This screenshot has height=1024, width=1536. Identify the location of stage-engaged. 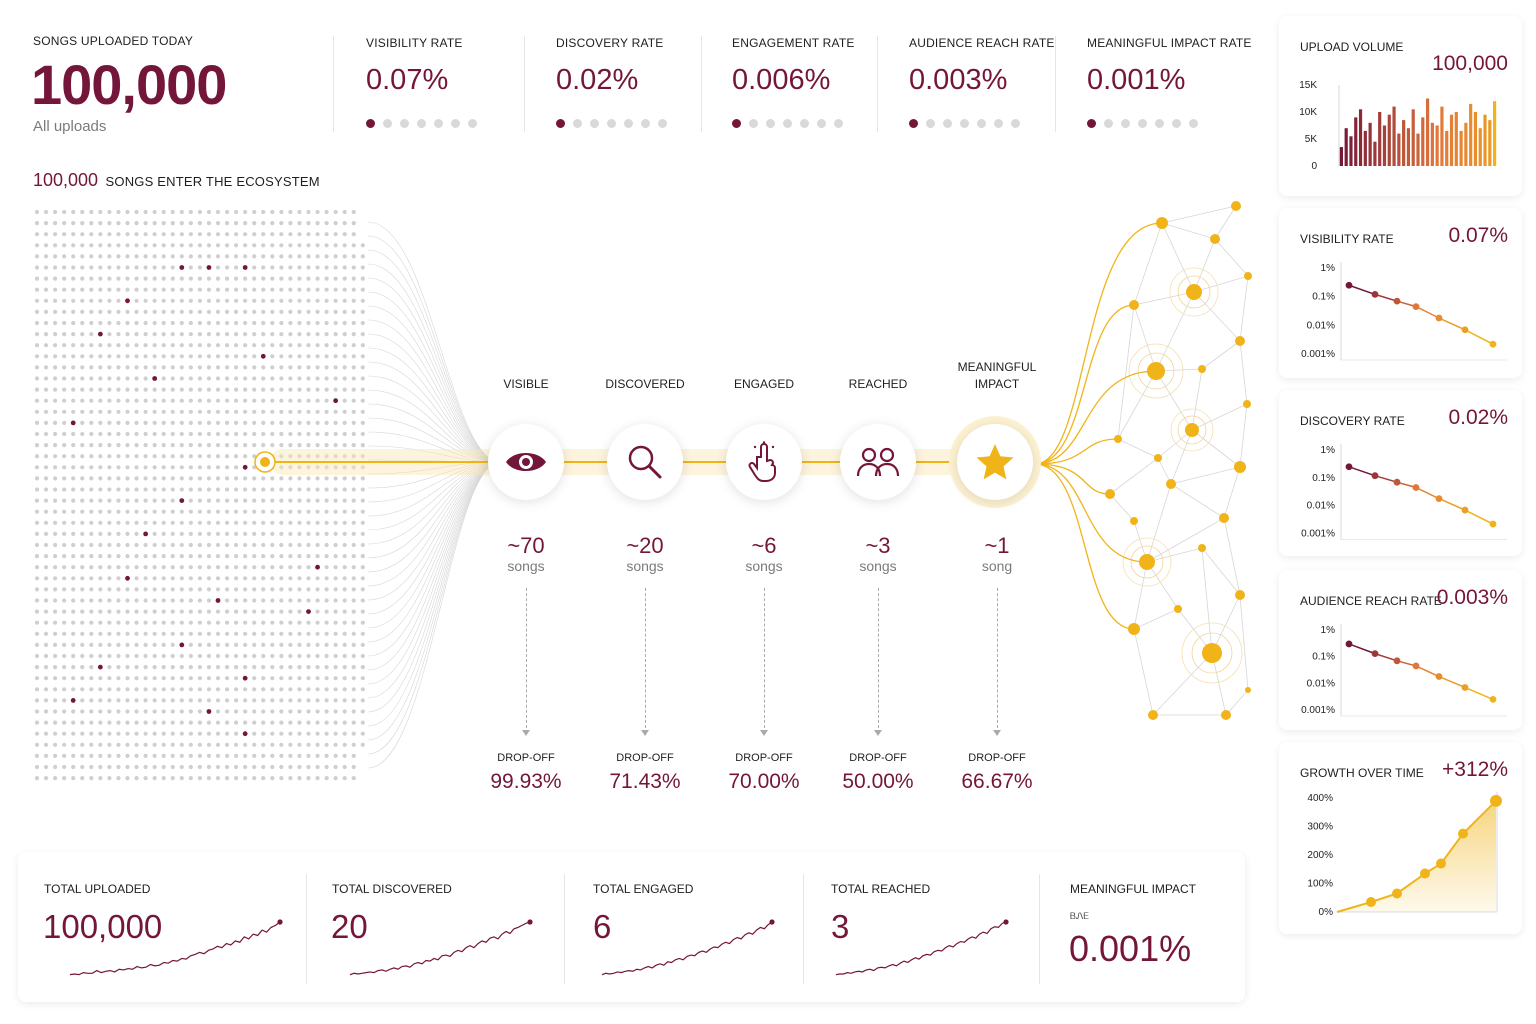
(764, 462).